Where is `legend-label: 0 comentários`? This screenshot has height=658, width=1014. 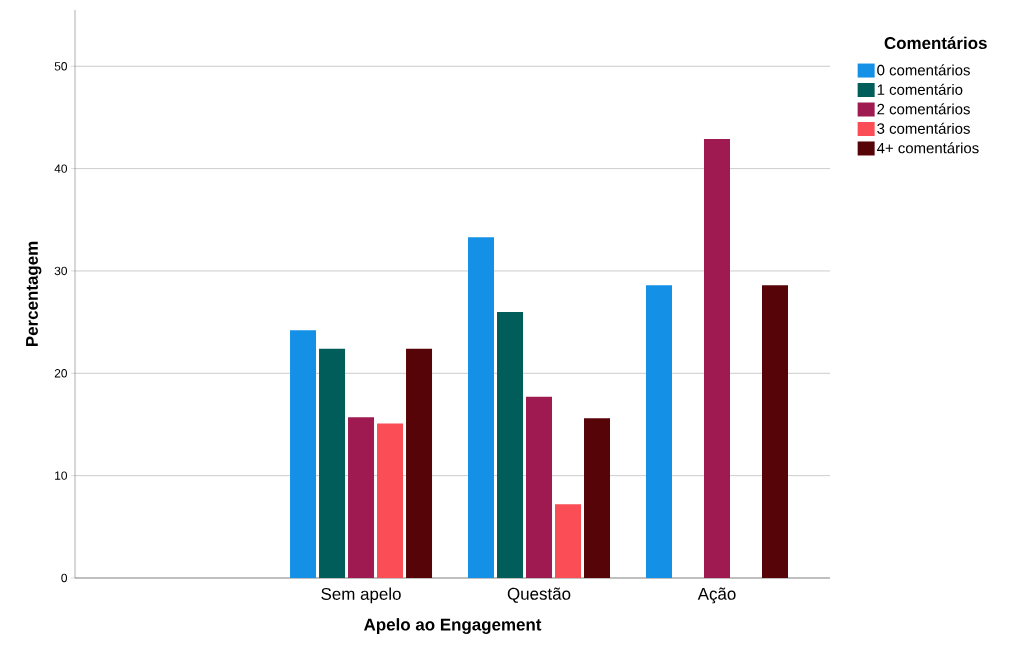
legend-label: 0 comentários is located at coordinates (923, 70).